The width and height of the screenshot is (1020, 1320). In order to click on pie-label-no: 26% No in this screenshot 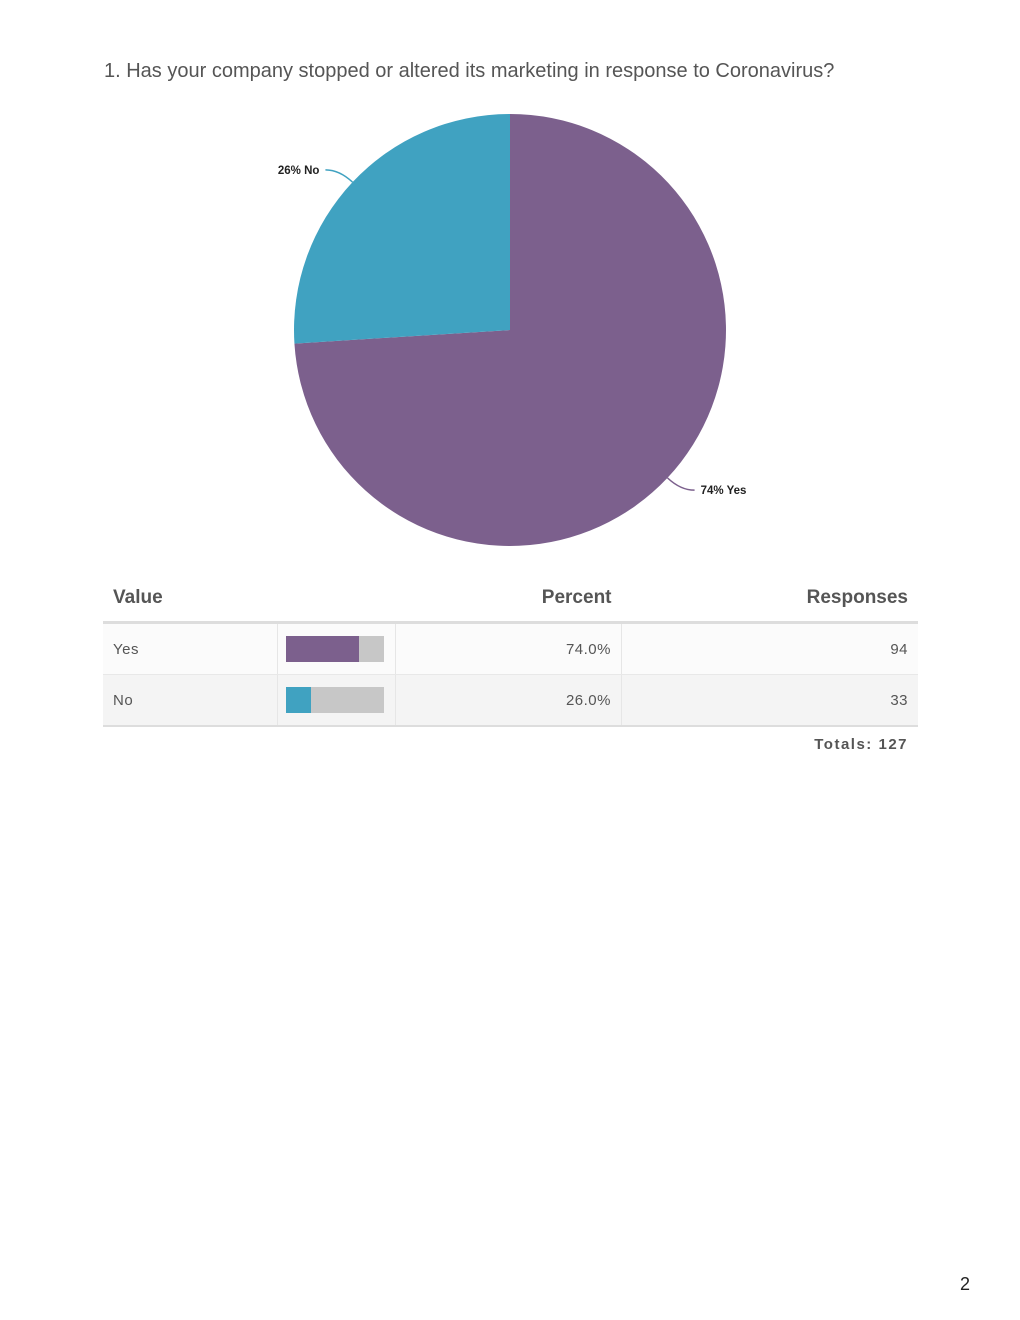, I will do `click(299, 171)`.